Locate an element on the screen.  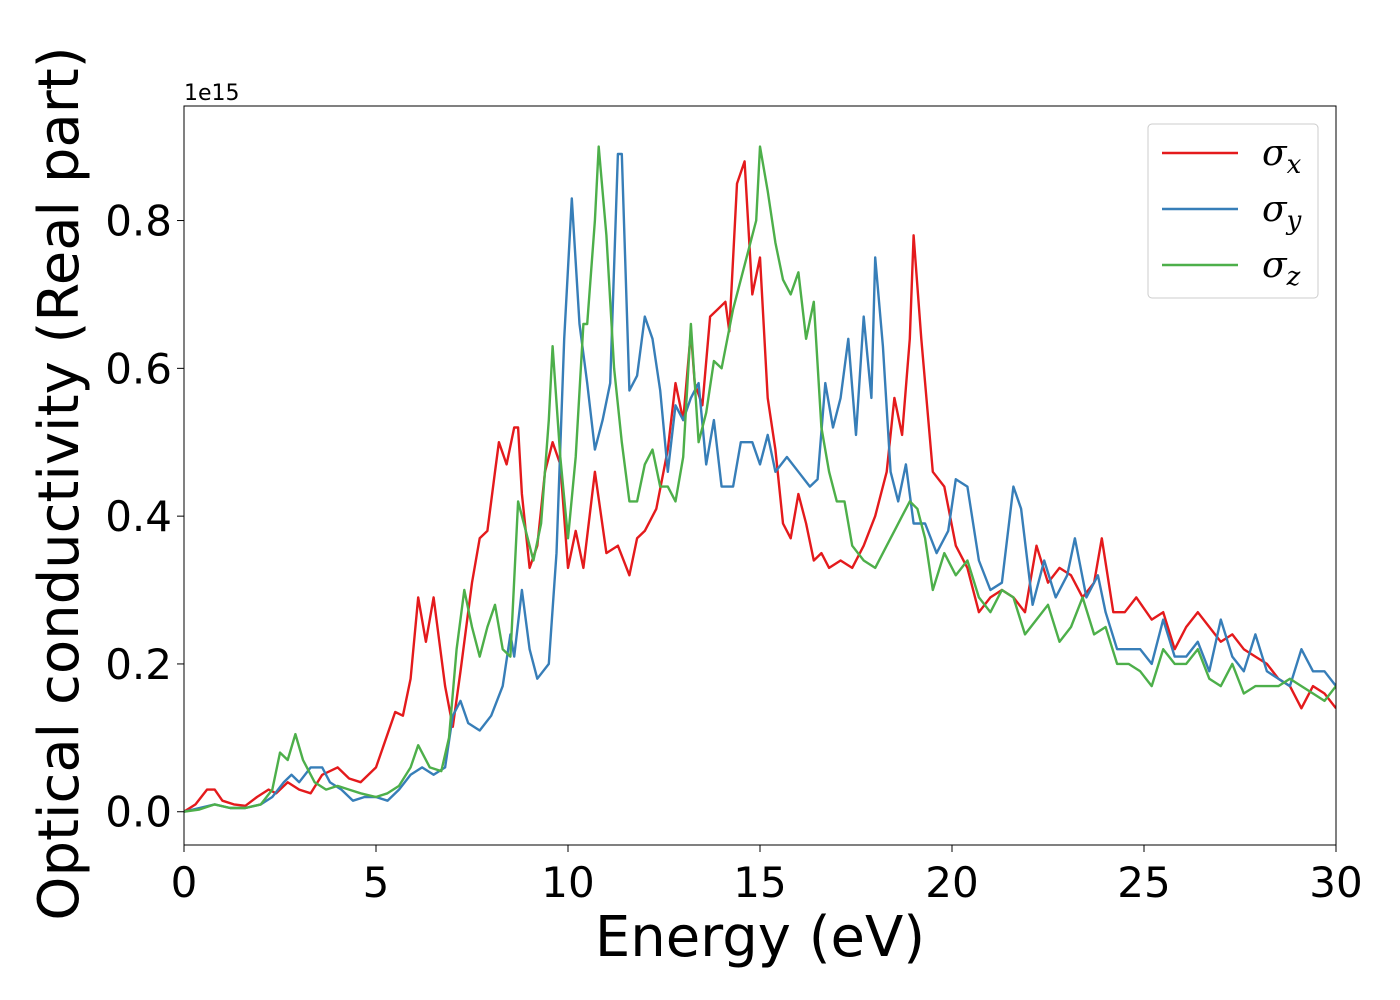
x-tick-label: 0 is located at coordinates (184, 882).